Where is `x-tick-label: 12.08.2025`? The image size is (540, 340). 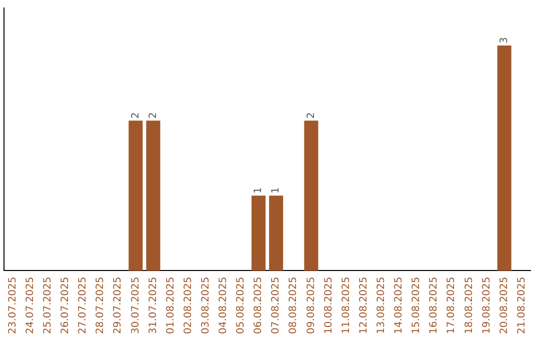
x-tick-label: 12.08.2025 is located at coordinates (364, 305).